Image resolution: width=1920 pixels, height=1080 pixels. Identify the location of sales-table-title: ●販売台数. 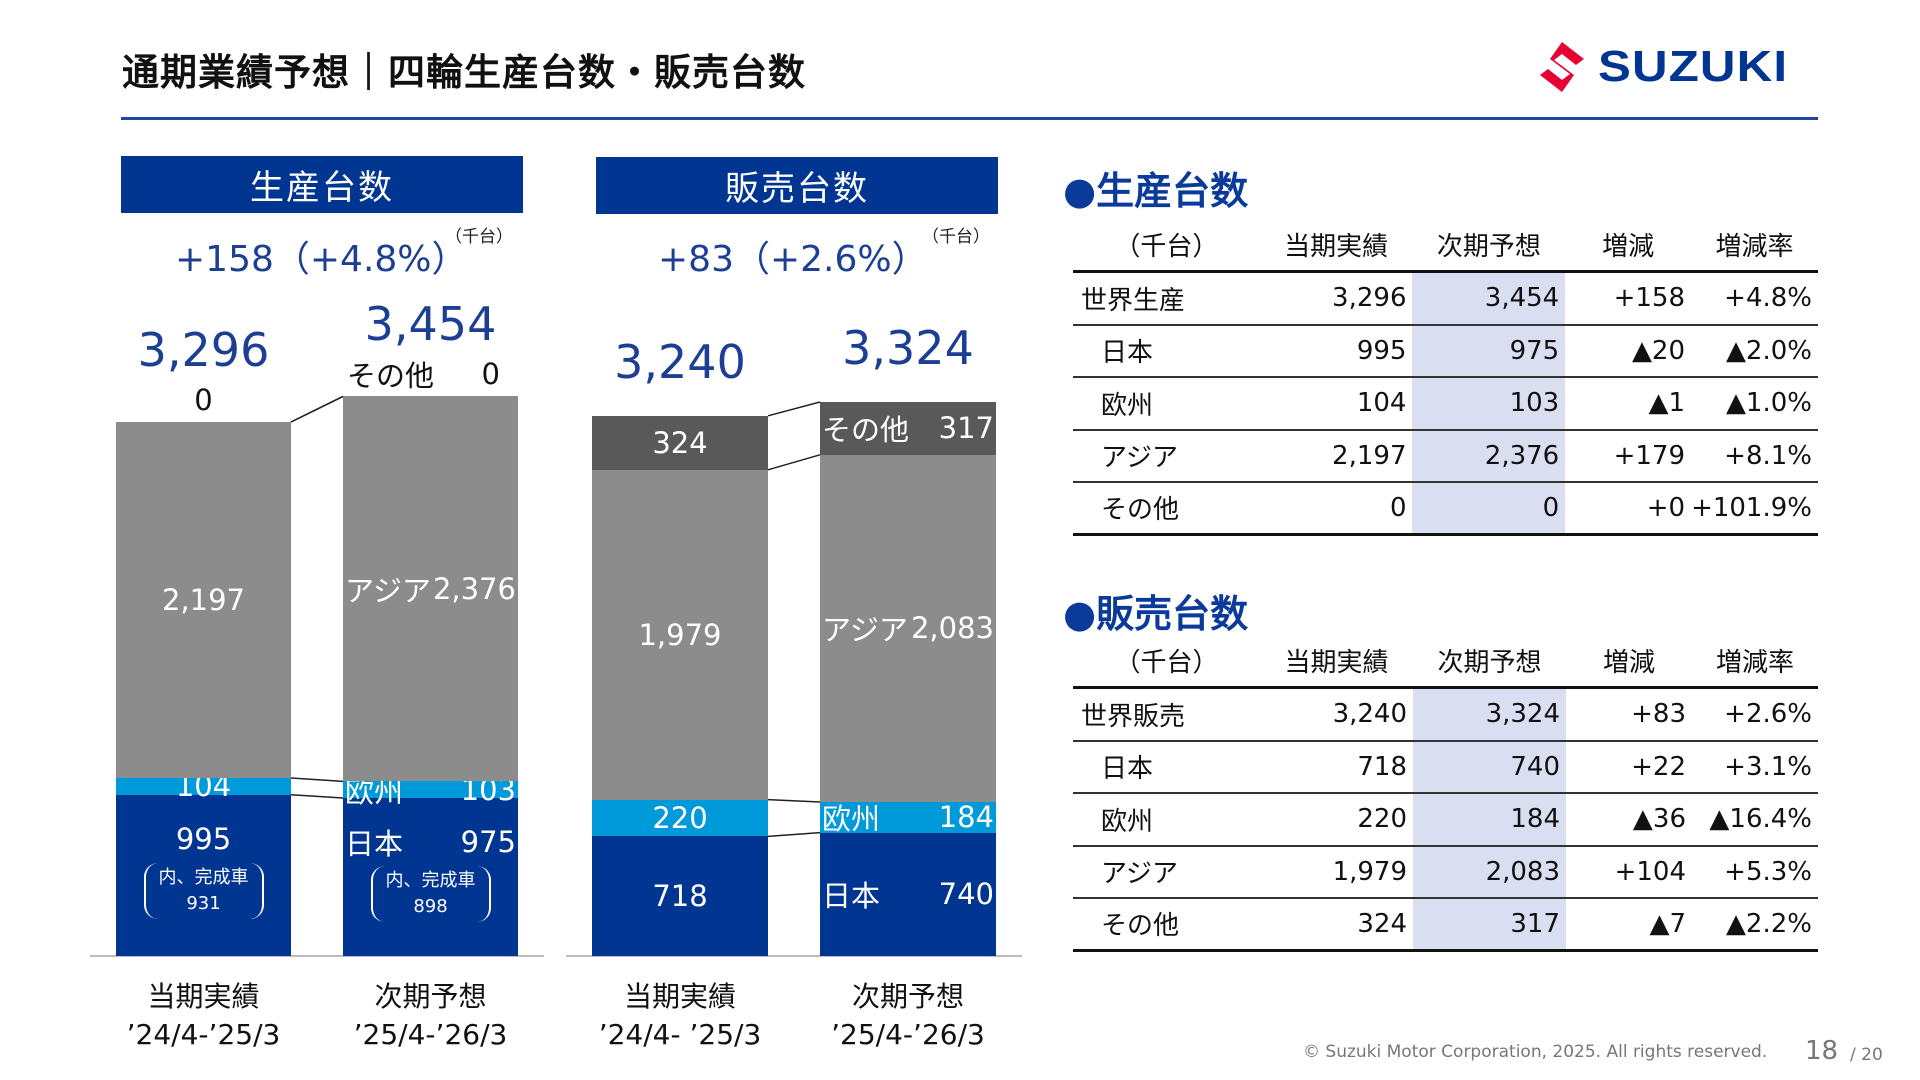
(1156, 614).